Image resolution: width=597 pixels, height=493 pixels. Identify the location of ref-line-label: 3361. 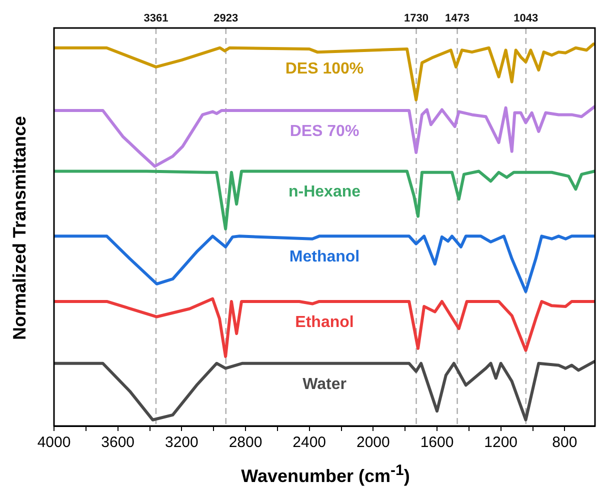
(156, 18).